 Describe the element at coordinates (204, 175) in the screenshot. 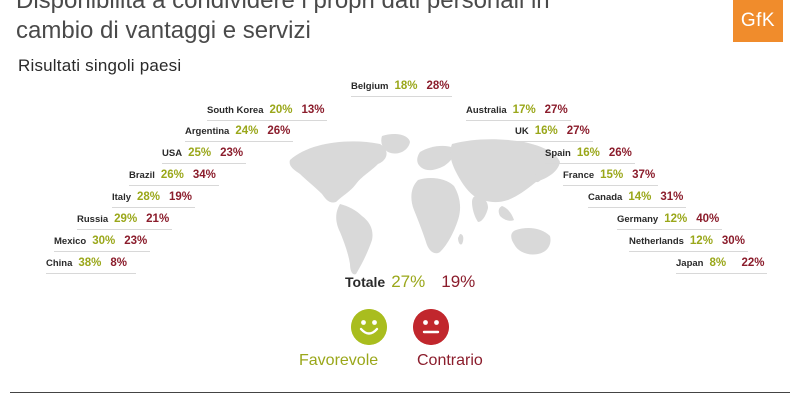

I see `against-value: 34%` at that location.